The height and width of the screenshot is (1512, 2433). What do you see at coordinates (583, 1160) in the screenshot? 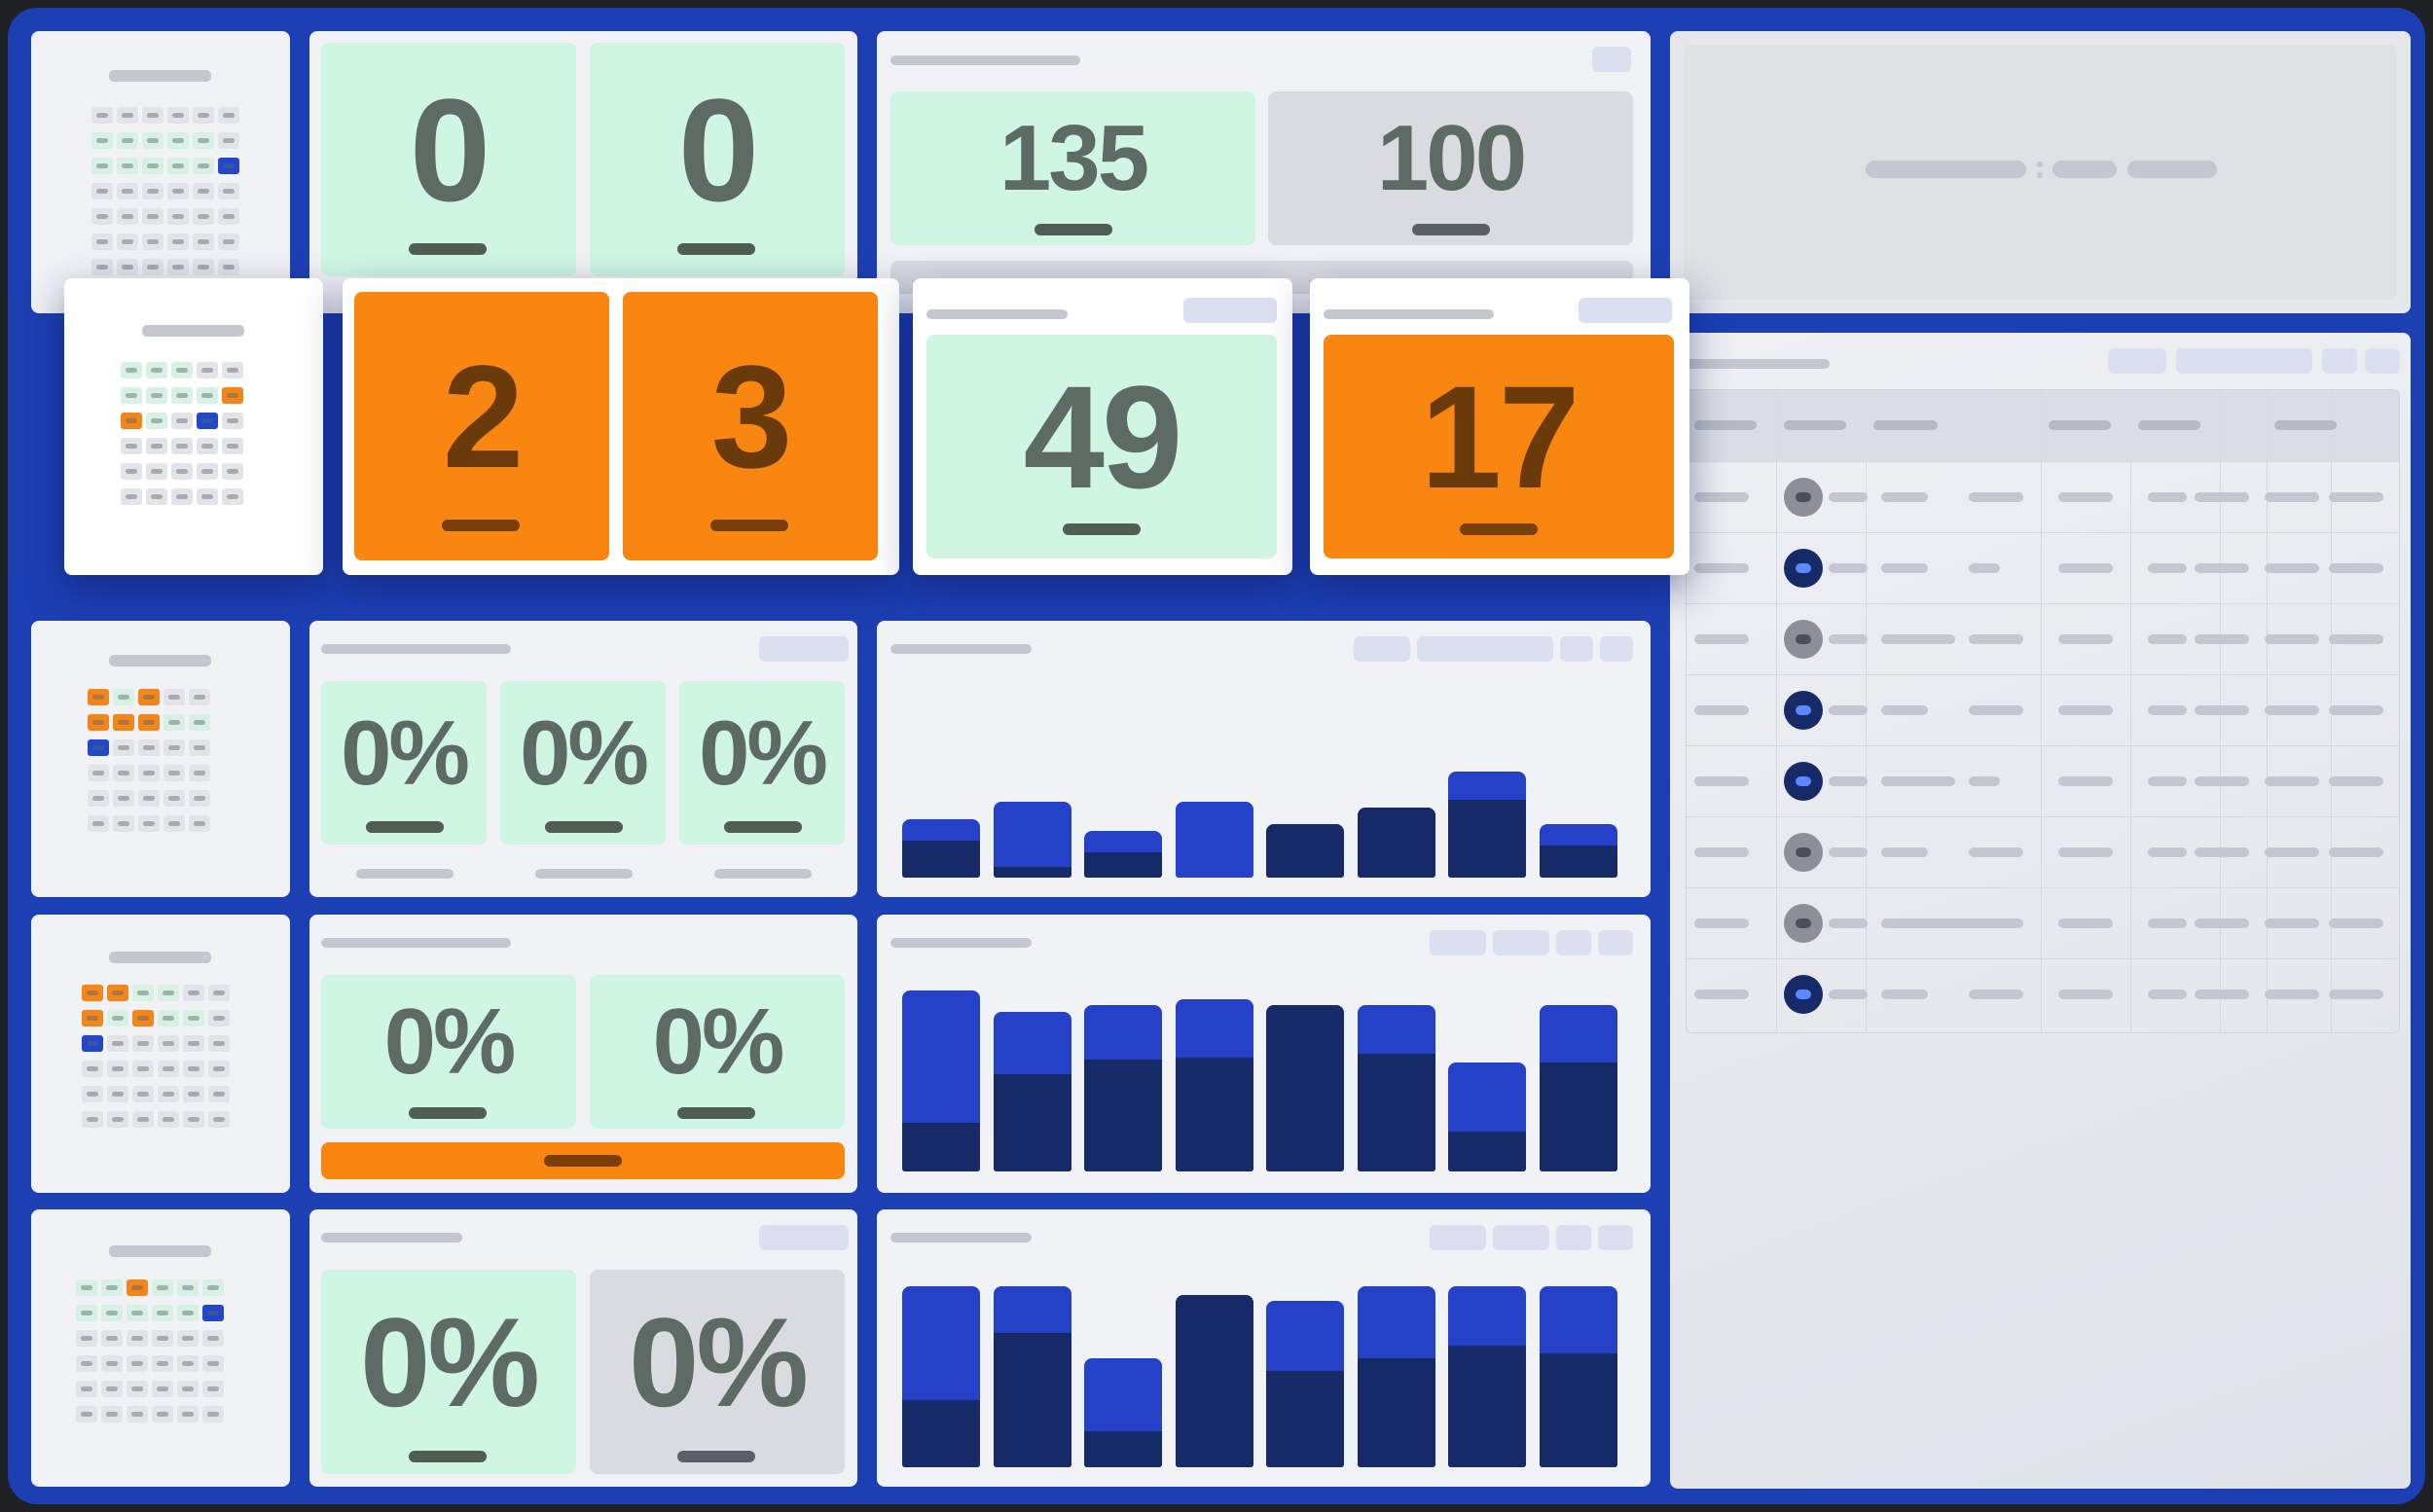
I see `alert-bar` at bounding box center [583, 1160].